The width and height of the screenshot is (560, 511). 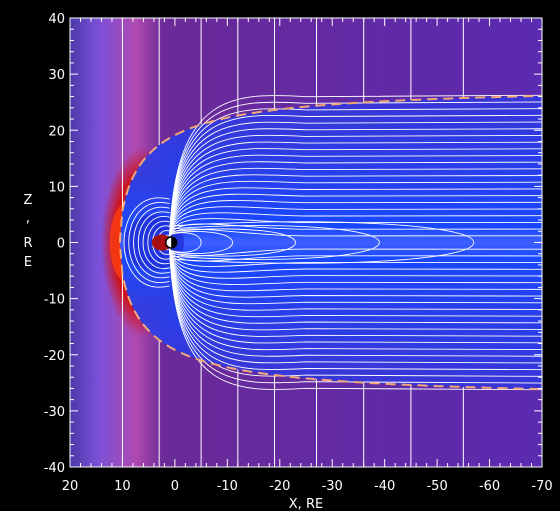 What do you see at coordinates (28, 262) in the screenshot?
I see `y-axis-label-char: E` at bounding box center [28, 262].